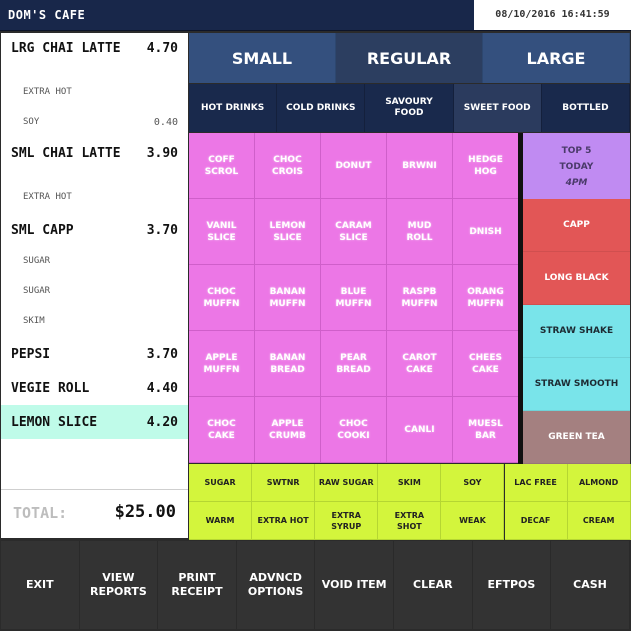  Describe the element at coordinates (34, 321) in the screenshot. I see `order-item-name: SKIM` at that location.